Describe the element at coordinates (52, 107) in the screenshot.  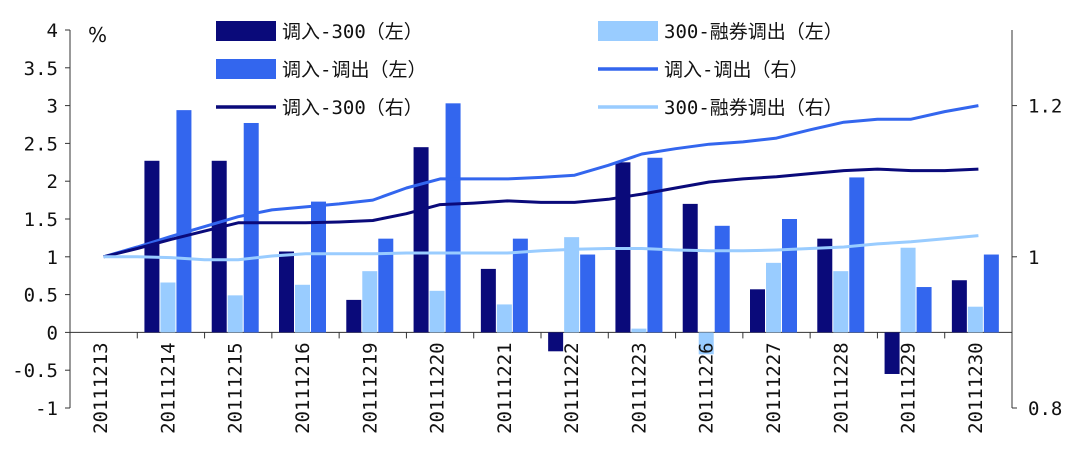
I see `left-tick-label: 3` at that location.